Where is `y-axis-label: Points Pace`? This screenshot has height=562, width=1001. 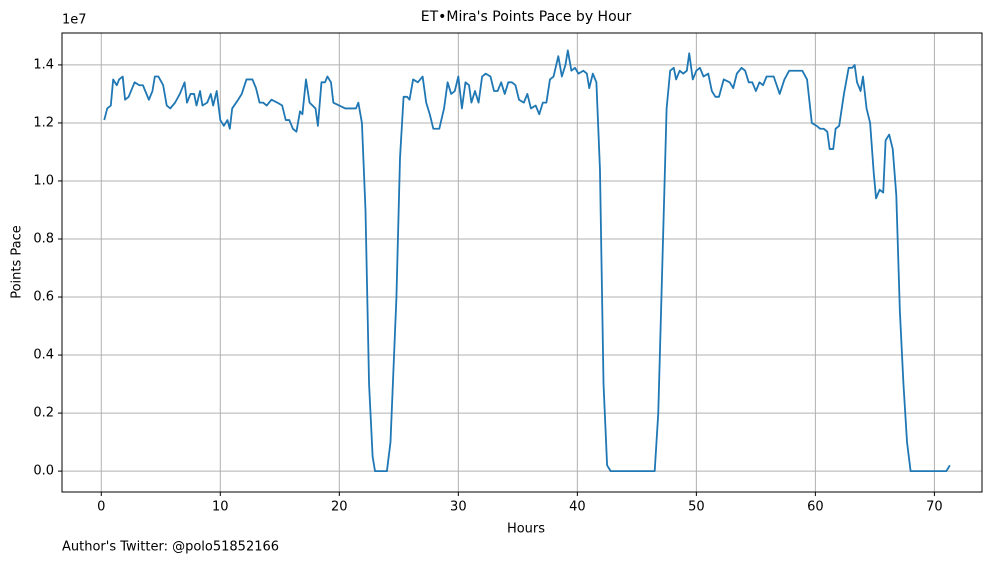
y-axis-label: Points Pace is located at coordinates (17, 262).